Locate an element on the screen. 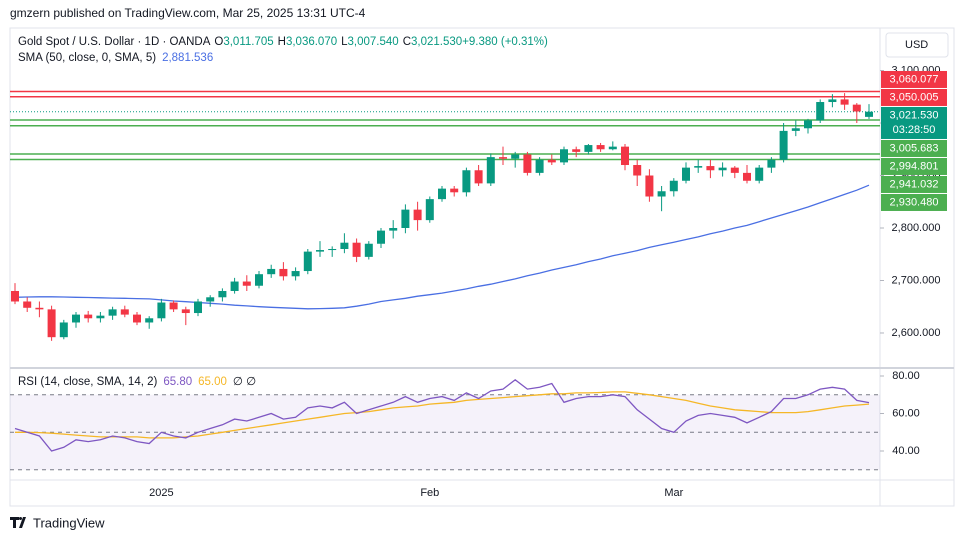 The width and height of the screenshot is (964, 547). rsi-legend: RSI (14, close, SMA, 14, 2) 65.80 65.00 ∅ ∅ is located at coordinates (137, 382).